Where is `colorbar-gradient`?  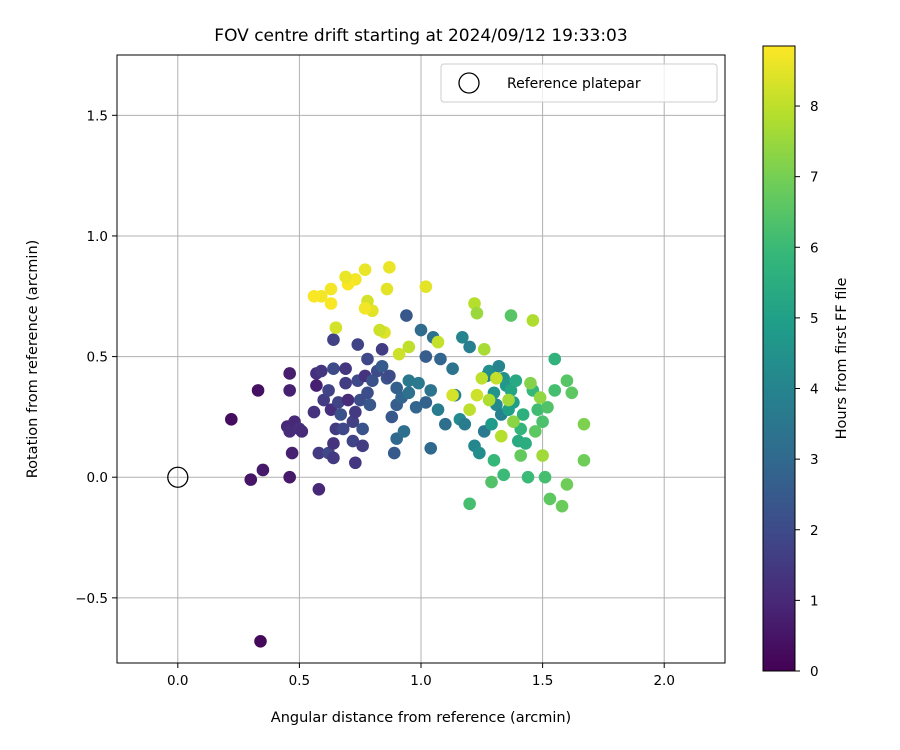
colorbar-gradient is located at coordinates (779, 358).